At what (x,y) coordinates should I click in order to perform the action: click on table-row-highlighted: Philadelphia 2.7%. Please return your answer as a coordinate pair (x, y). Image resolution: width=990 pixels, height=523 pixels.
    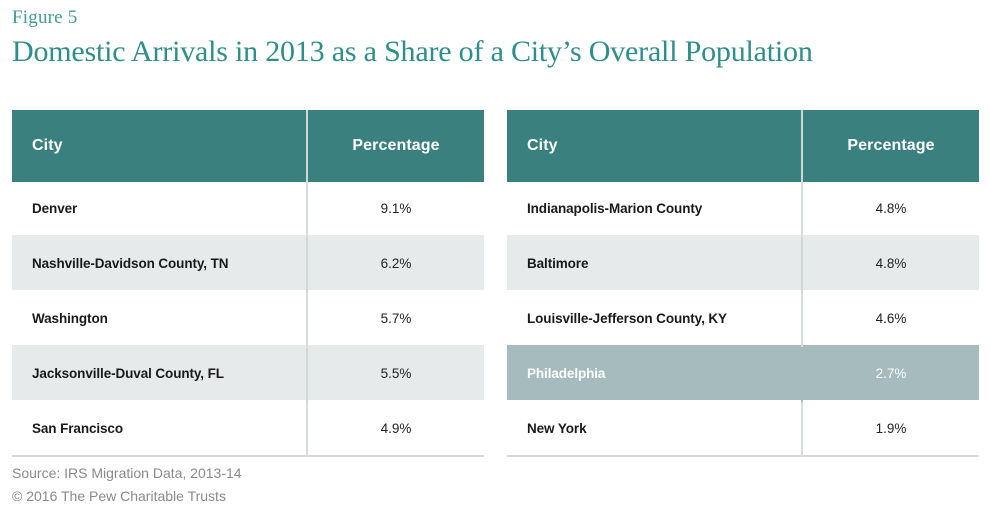
    Looking at the image, I should click on (743, 373).